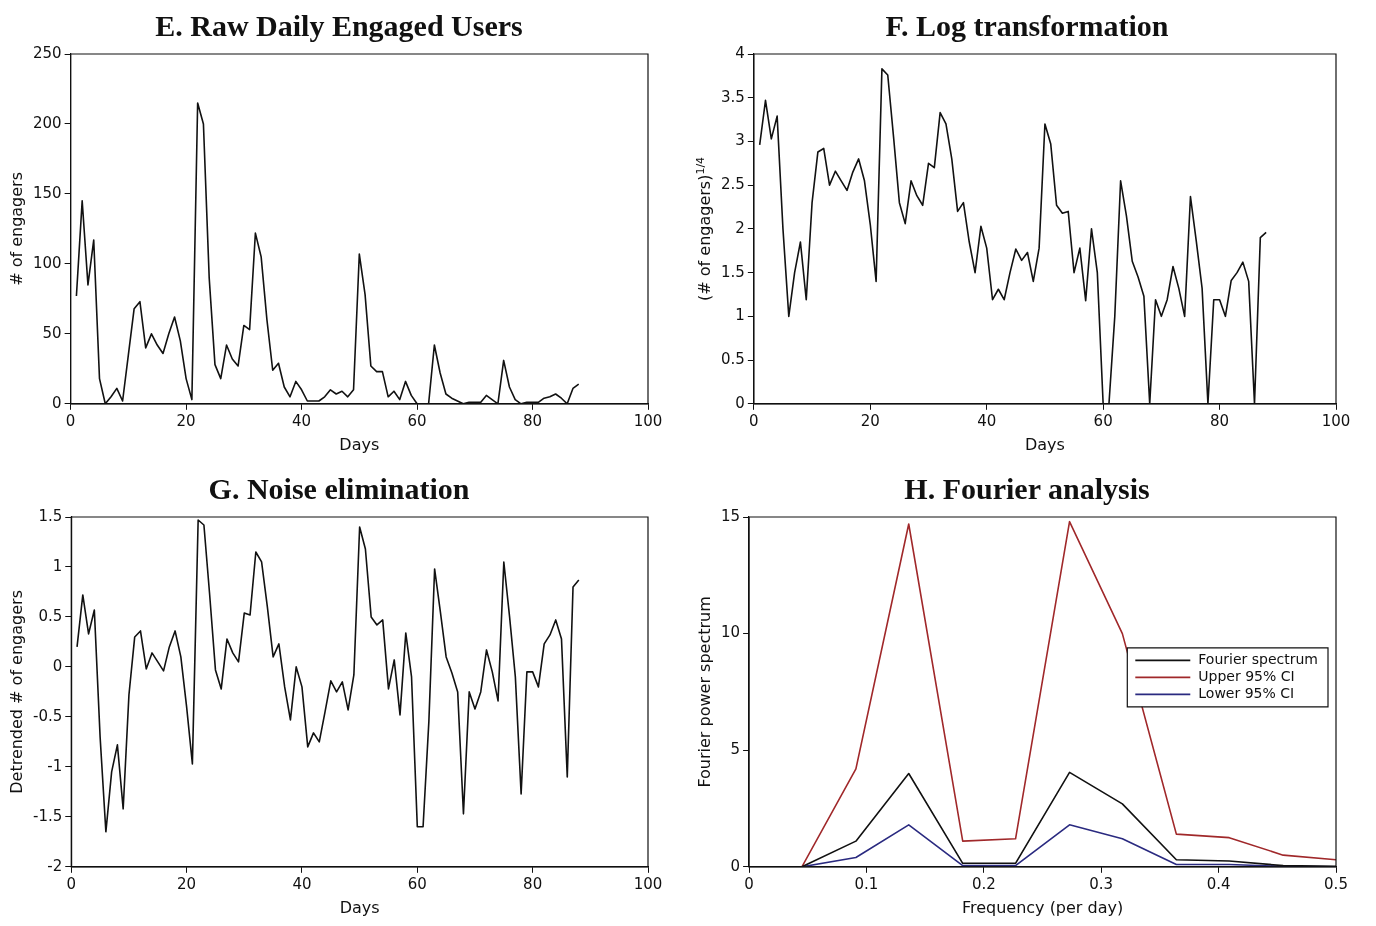  Describe the element at coordinates (1258, 659) in the screenshot. I see `legend-label: Fourier spectrum` at that location.